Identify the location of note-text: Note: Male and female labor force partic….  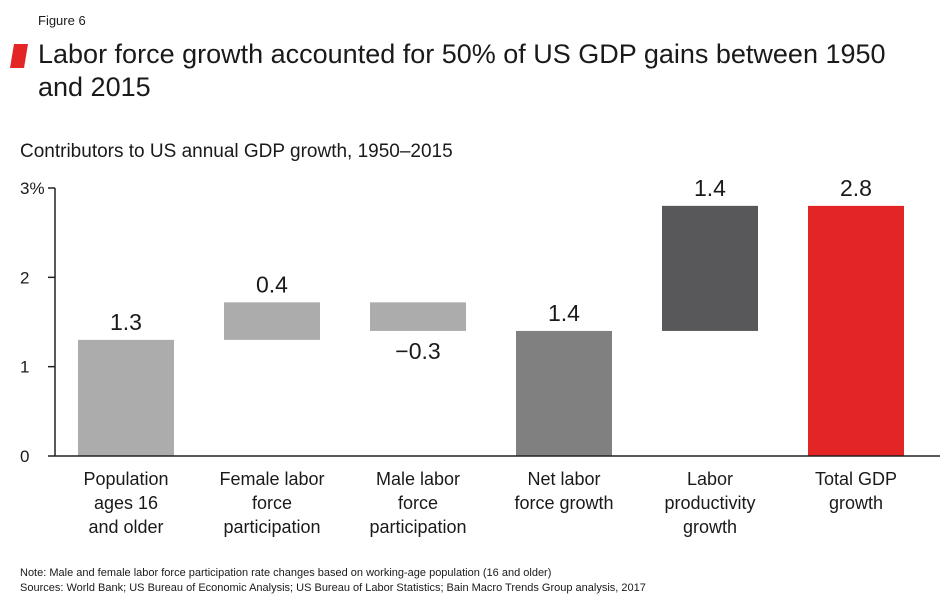
(286, 573).